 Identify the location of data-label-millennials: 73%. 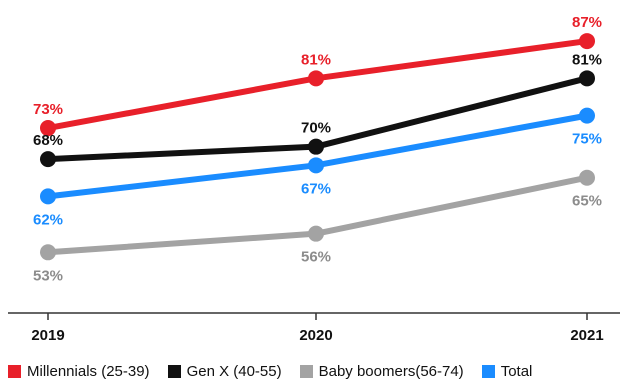
(48, 109).